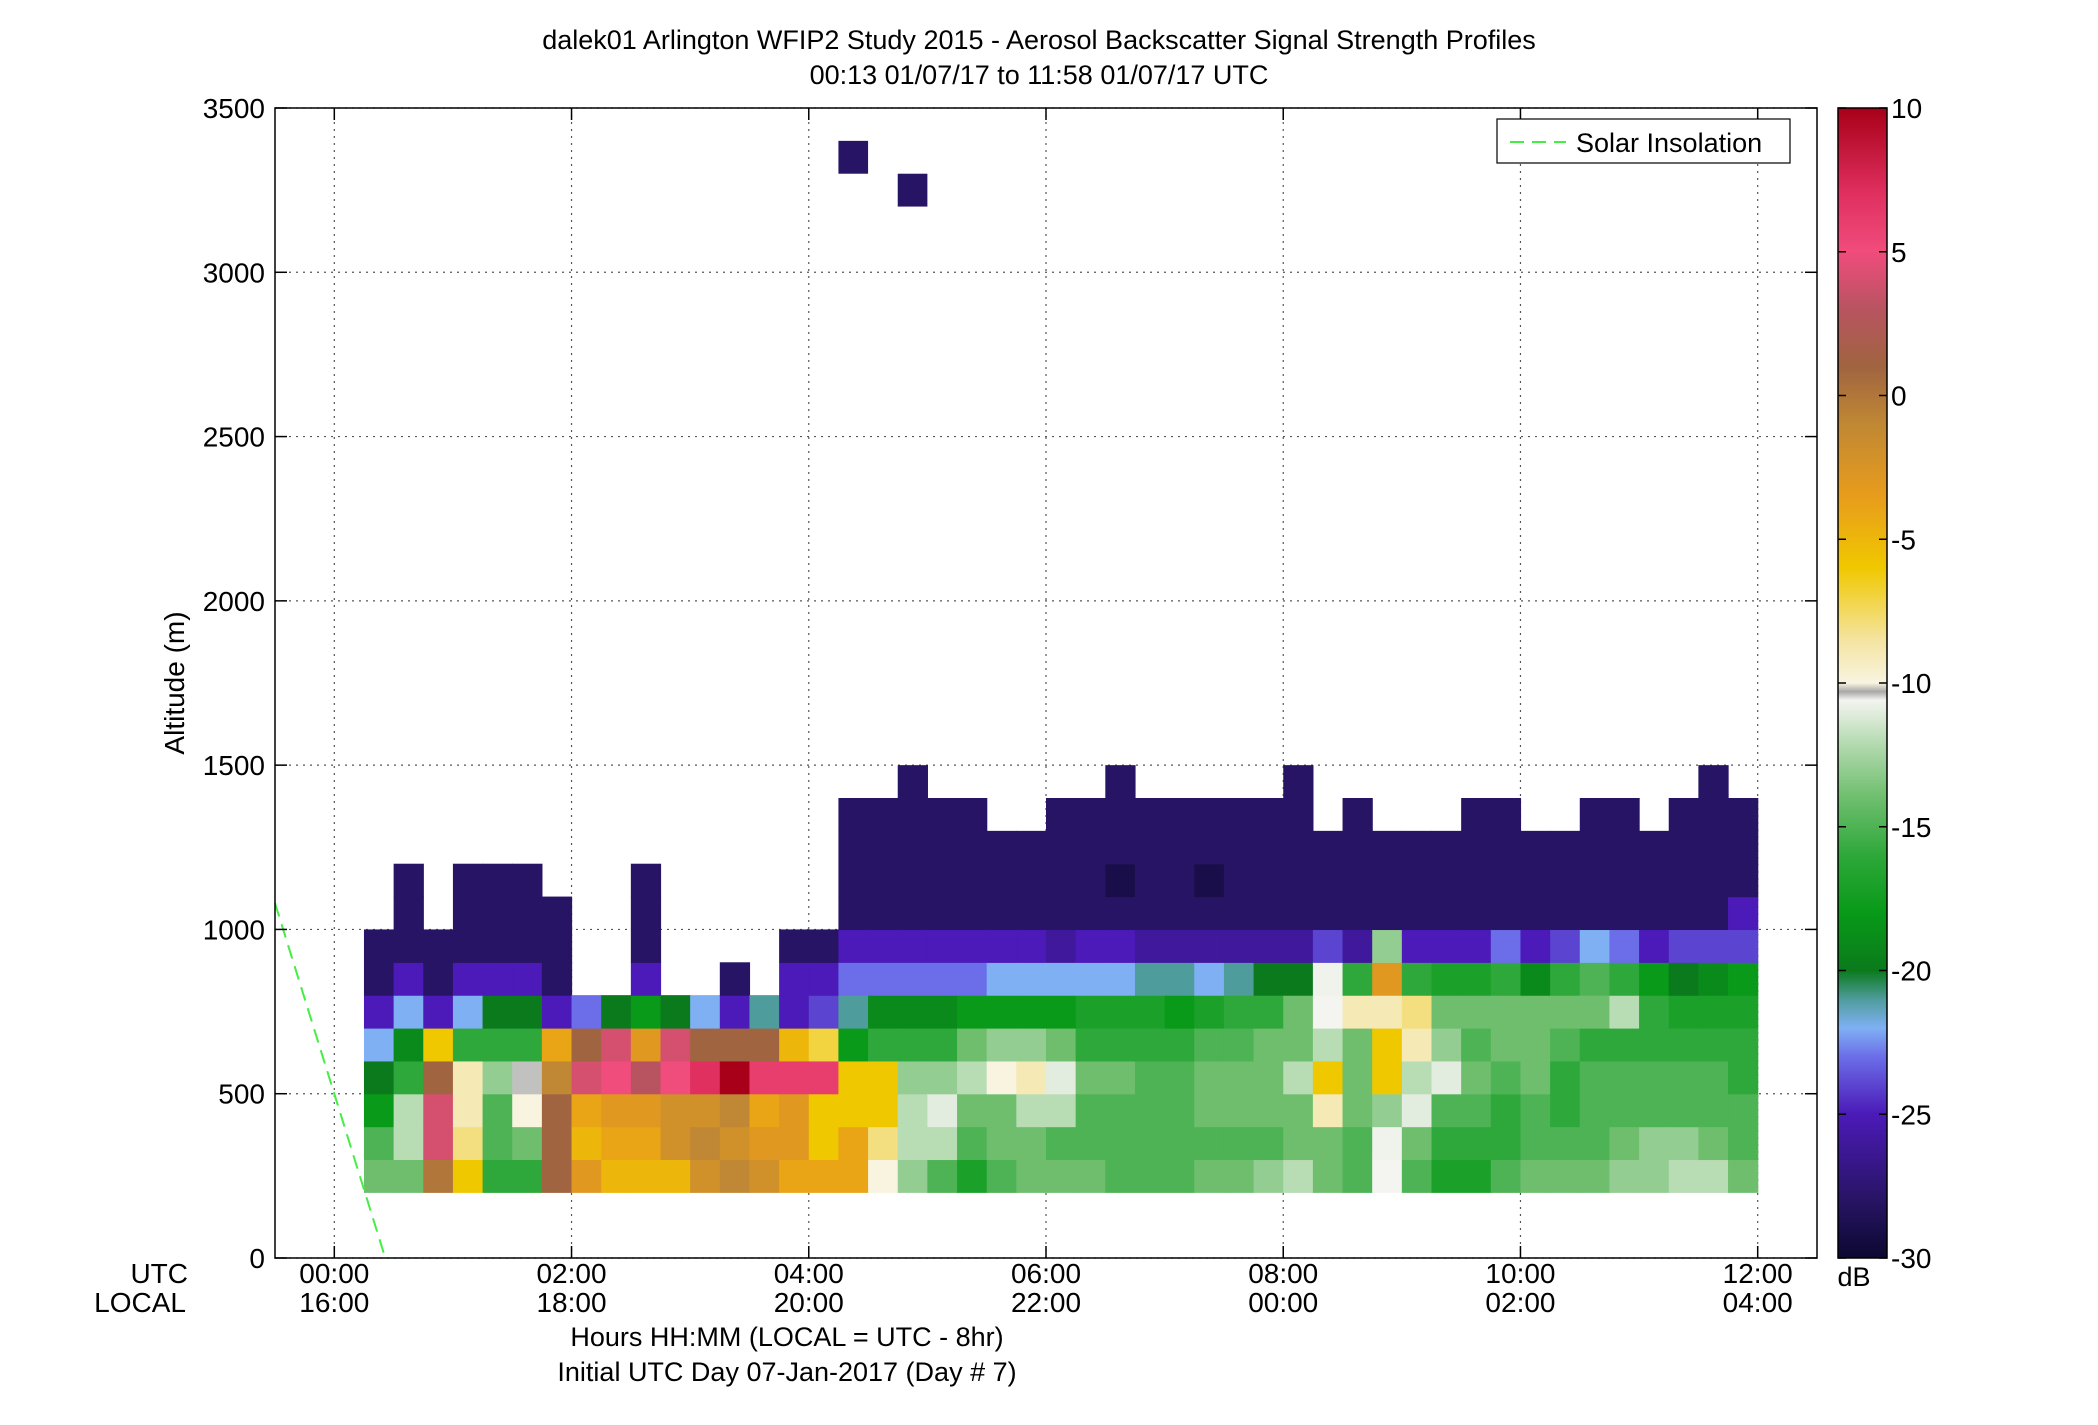  Describe the element at coordinates (1862, 683) in the screenshot. I see `colorbar-gradient` at that location.